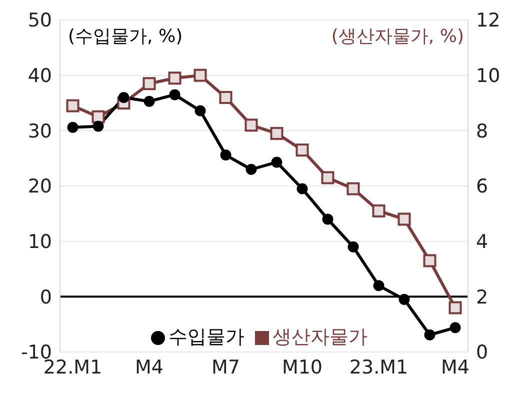 The height and width of the screenshot is (420, 528). What do you see at coordinates (40, 187) in the screenshot?
I see `y-tick-label: 20` at bounding box center [40, 187].